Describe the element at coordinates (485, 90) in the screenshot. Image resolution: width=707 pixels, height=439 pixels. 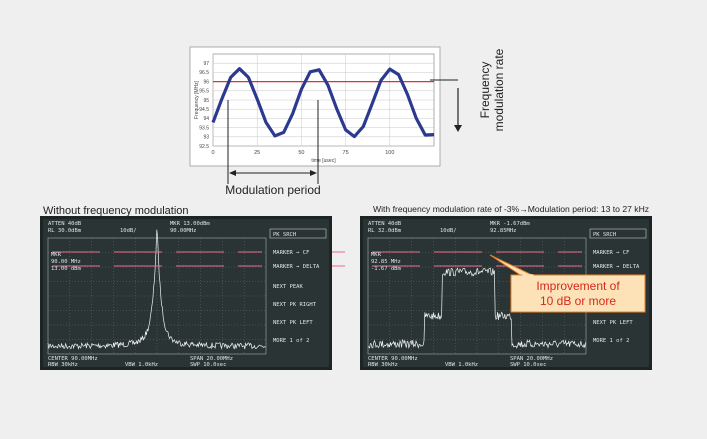
I see `rate-label-1: Frequency` at that location.